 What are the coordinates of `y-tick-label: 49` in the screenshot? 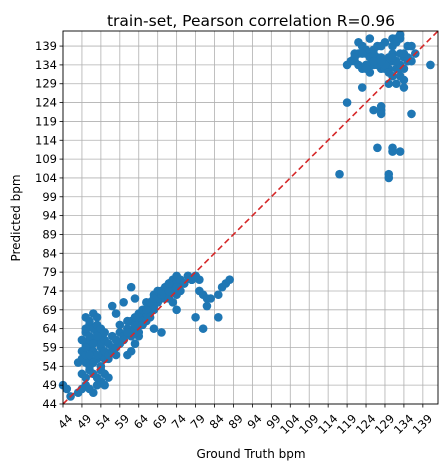 It's located at (49, 385).